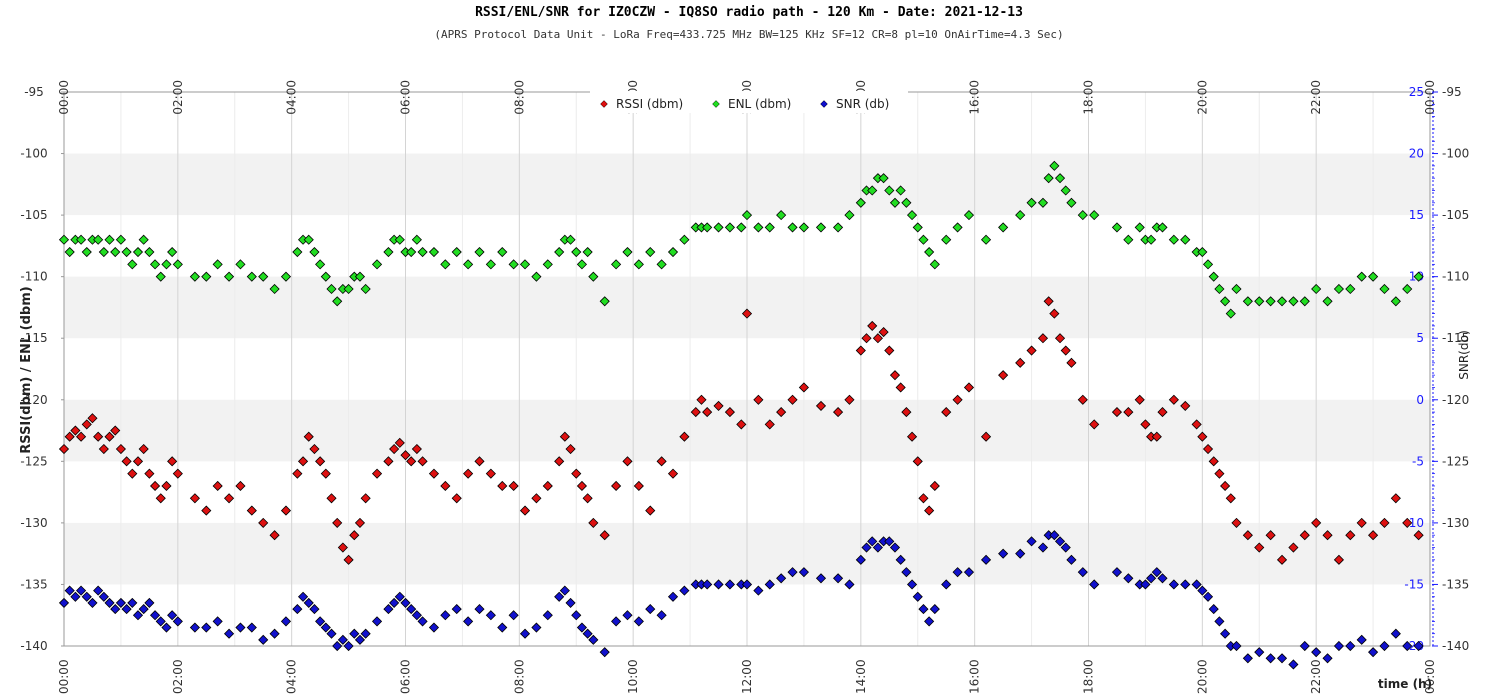 The width and height of the screenshot is (1498, 699). Describe the element at coordinates (1202, 676) in the screenshot. I see `x-tick-label-bottom: 20:00` at that location.